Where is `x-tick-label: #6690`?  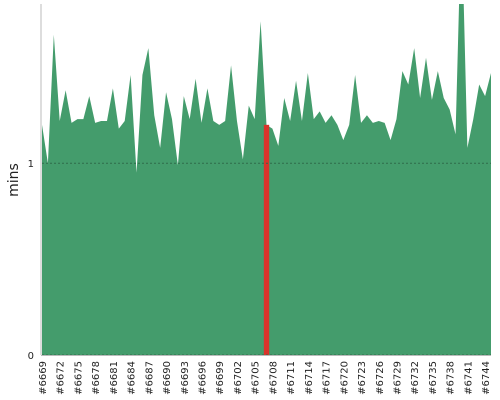 x-tick-label: #6690 is located at coordinates (167, 378).